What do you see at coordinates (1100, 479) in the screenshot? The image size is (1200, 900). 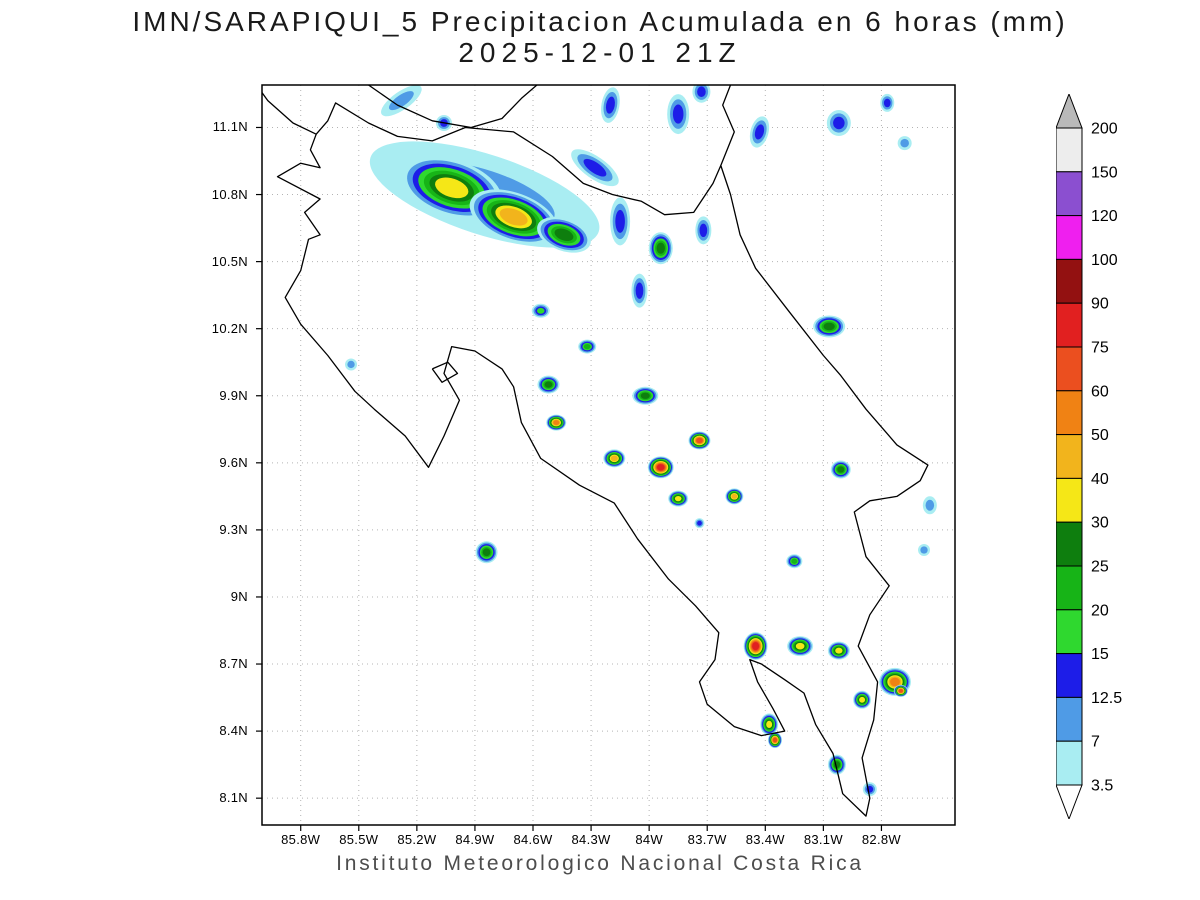 I see `colorbar-label: 40` at bounding box center [1100, 479].